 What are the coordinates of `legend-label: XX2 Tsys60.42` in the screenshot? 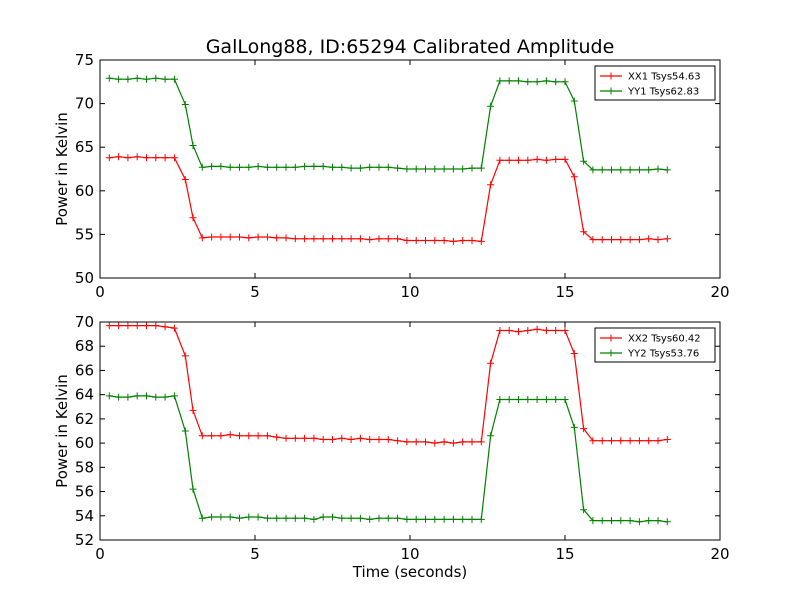 It's located at (664, 339).